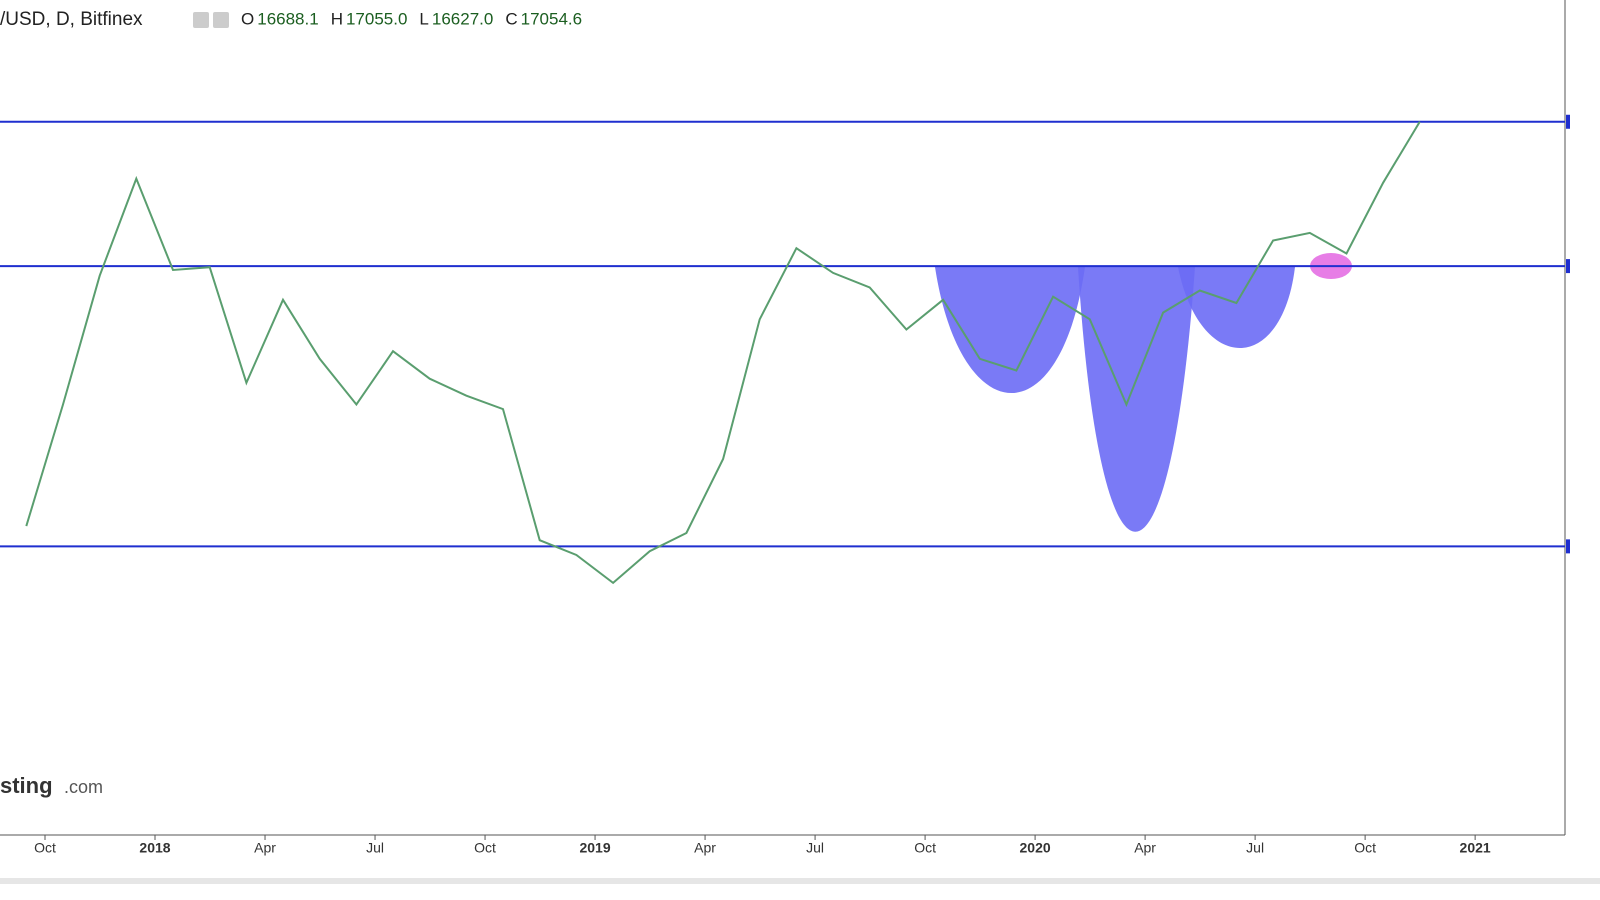 This screenshot has height=900, width=1600. What do you see at coordinates (551, 18) in the screenshot?
I see `ohlc-value: 17054.6` at bounding box center [551, 18].